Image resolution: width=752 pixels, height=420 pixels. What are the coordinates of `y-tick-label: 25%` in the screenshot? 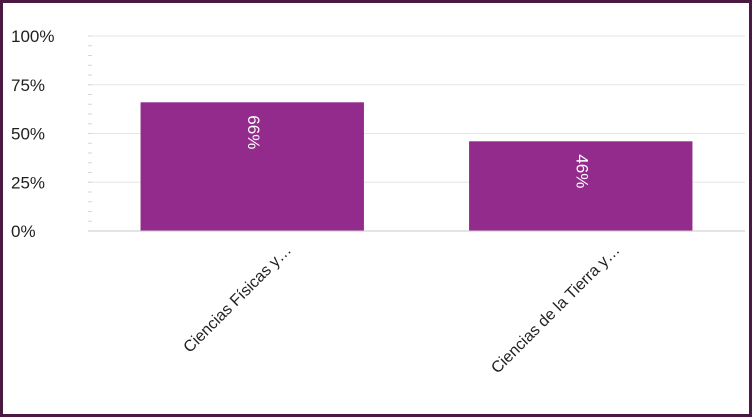 It's located at (28, 182).